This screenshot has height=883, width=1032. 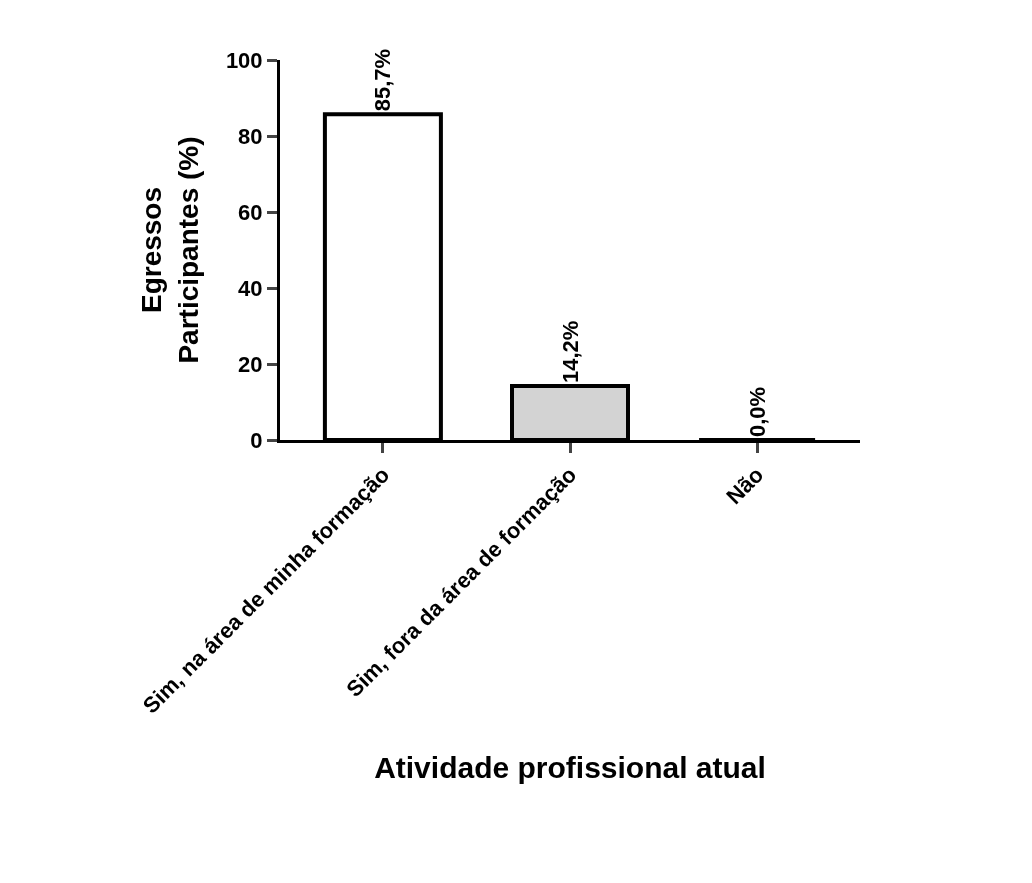 I want to click on y-tick-label: 40, so click(x=250, y=288).